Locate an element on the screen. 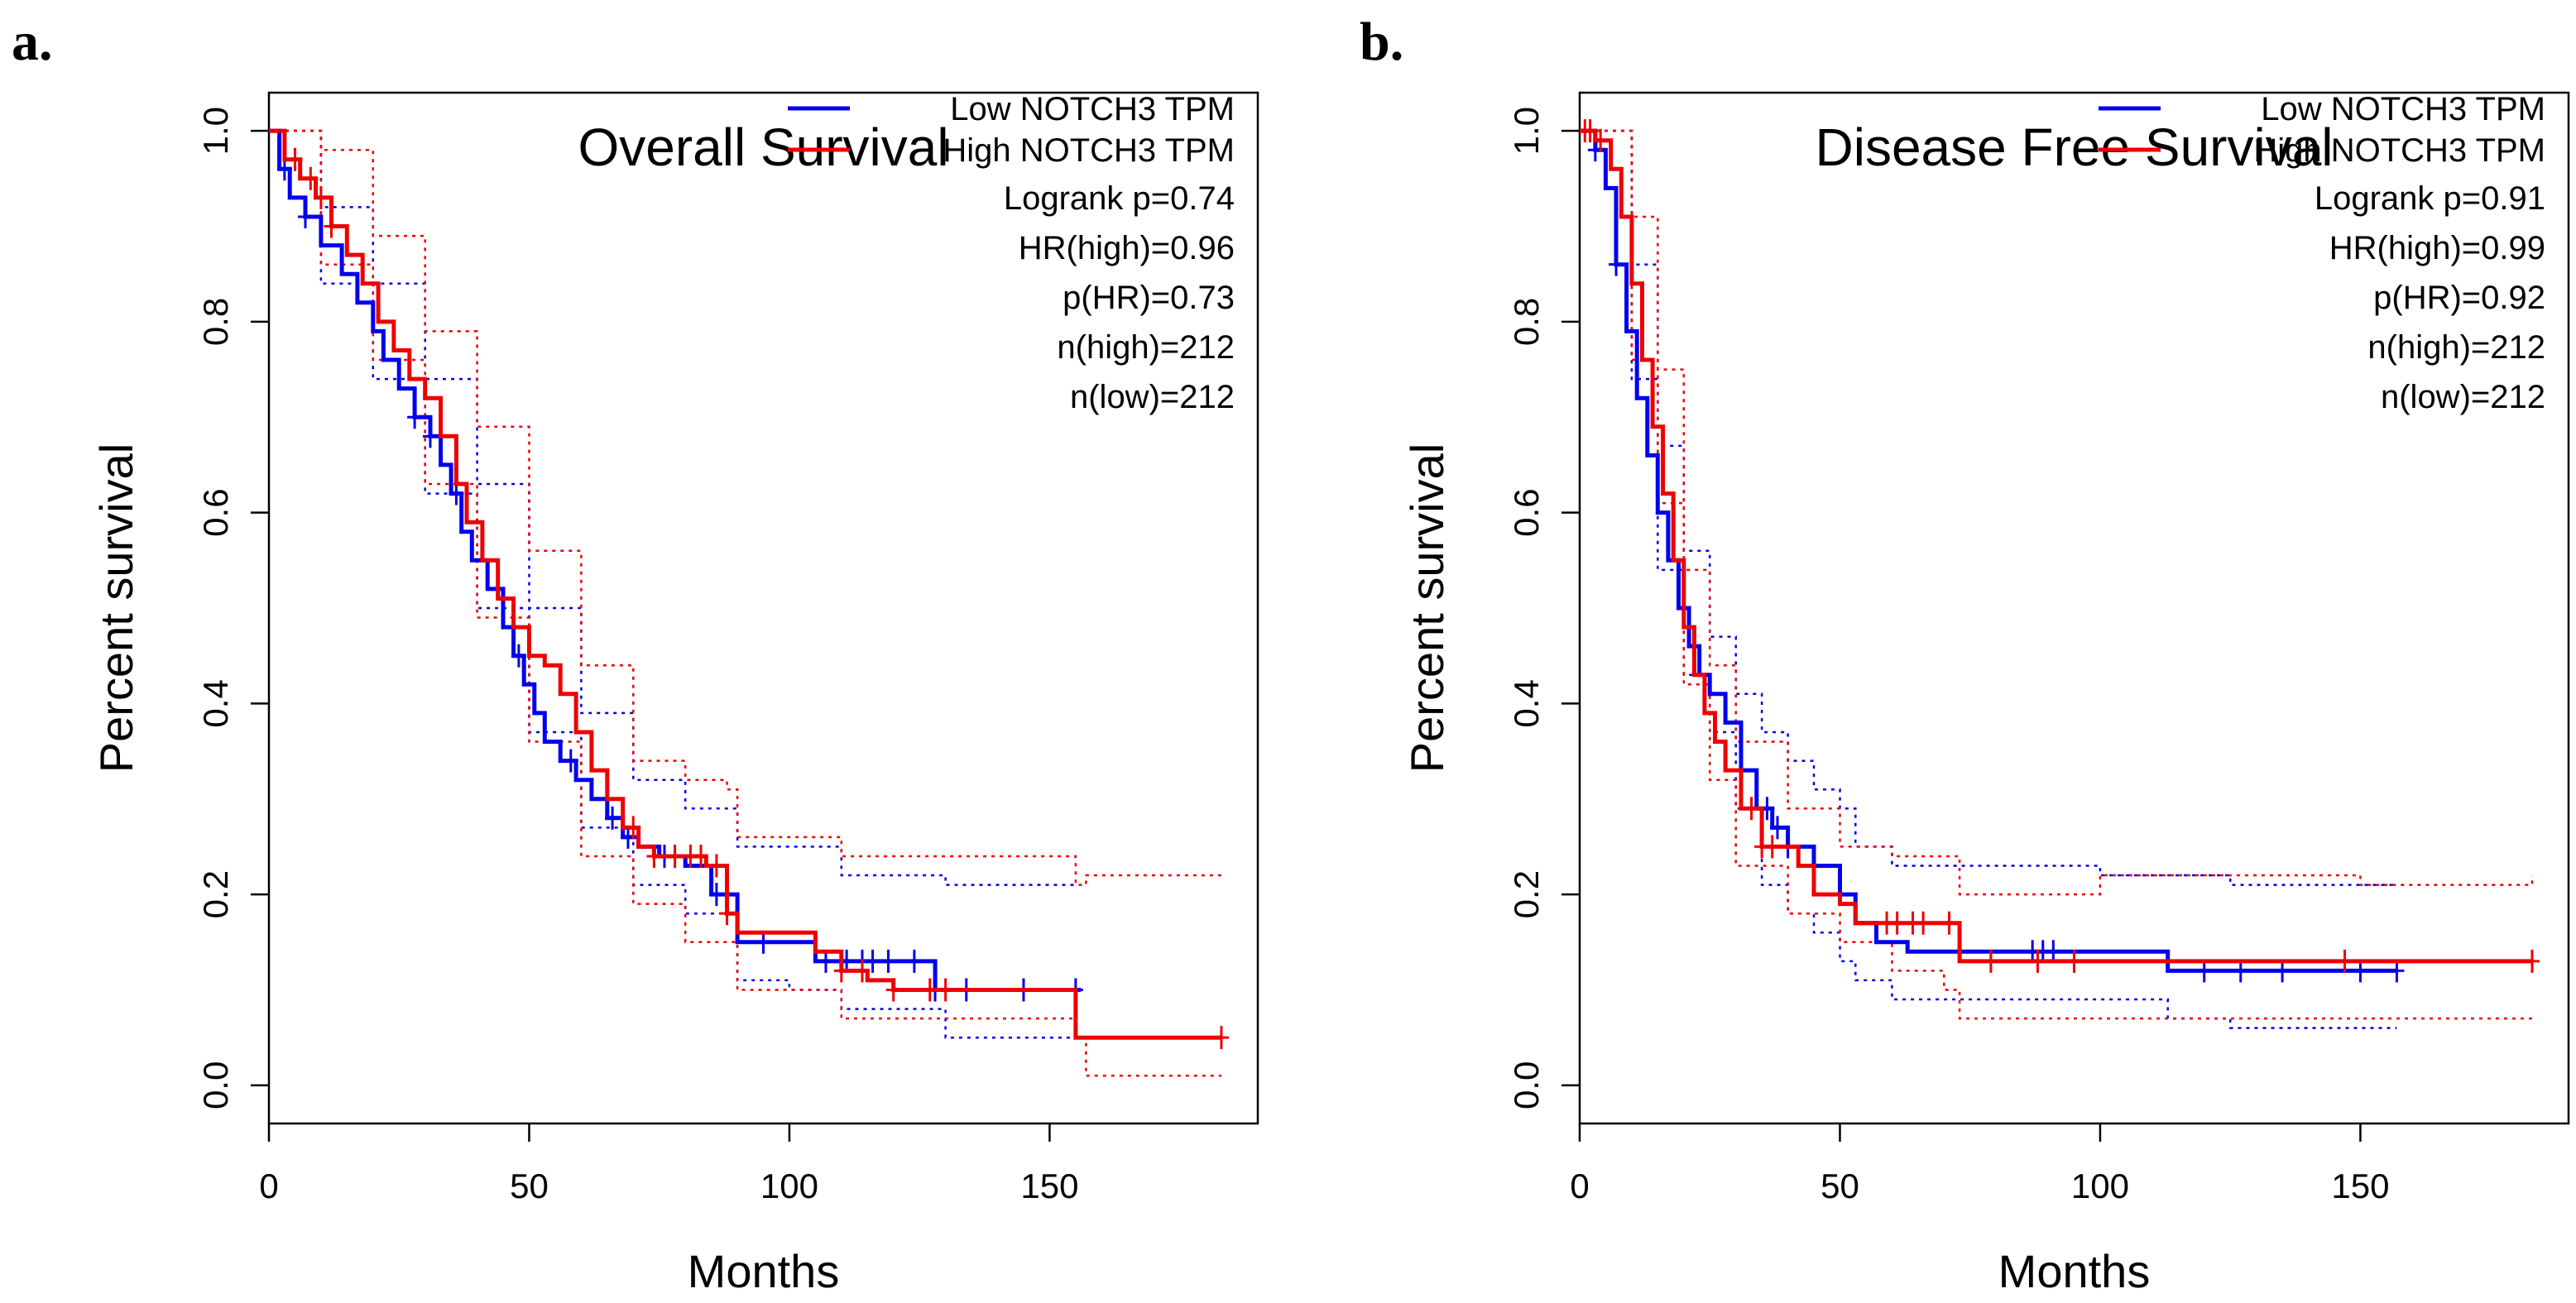 This screenshot has width=2576, height=1303. panel-label-b: b. is located at coordinates (1382, 42).